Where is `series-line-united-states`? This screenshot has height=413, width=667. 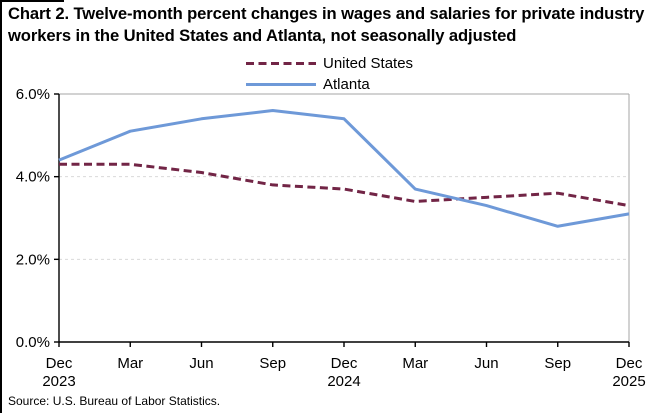 series-line-united-states is located at coordinates (344, 185).